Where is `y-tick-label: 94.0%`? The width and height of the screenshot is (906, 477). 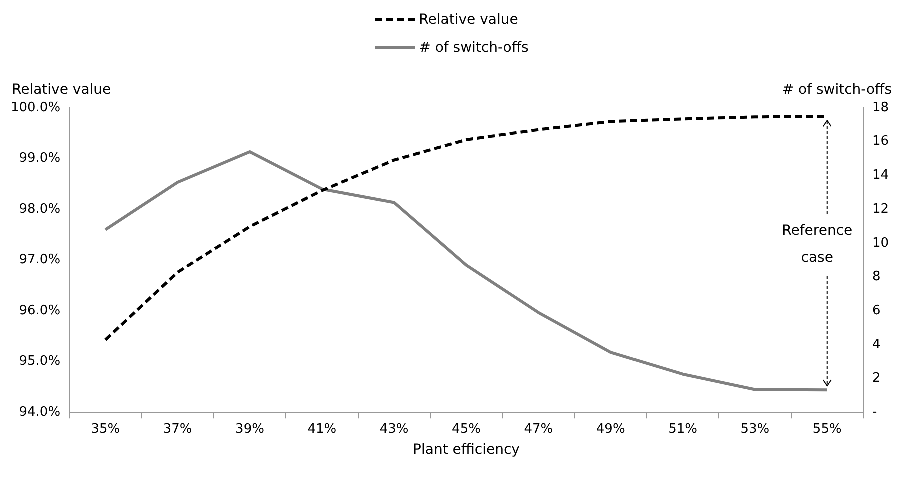
y-tick-label: 94.0% is located at coordinates (40, 412).